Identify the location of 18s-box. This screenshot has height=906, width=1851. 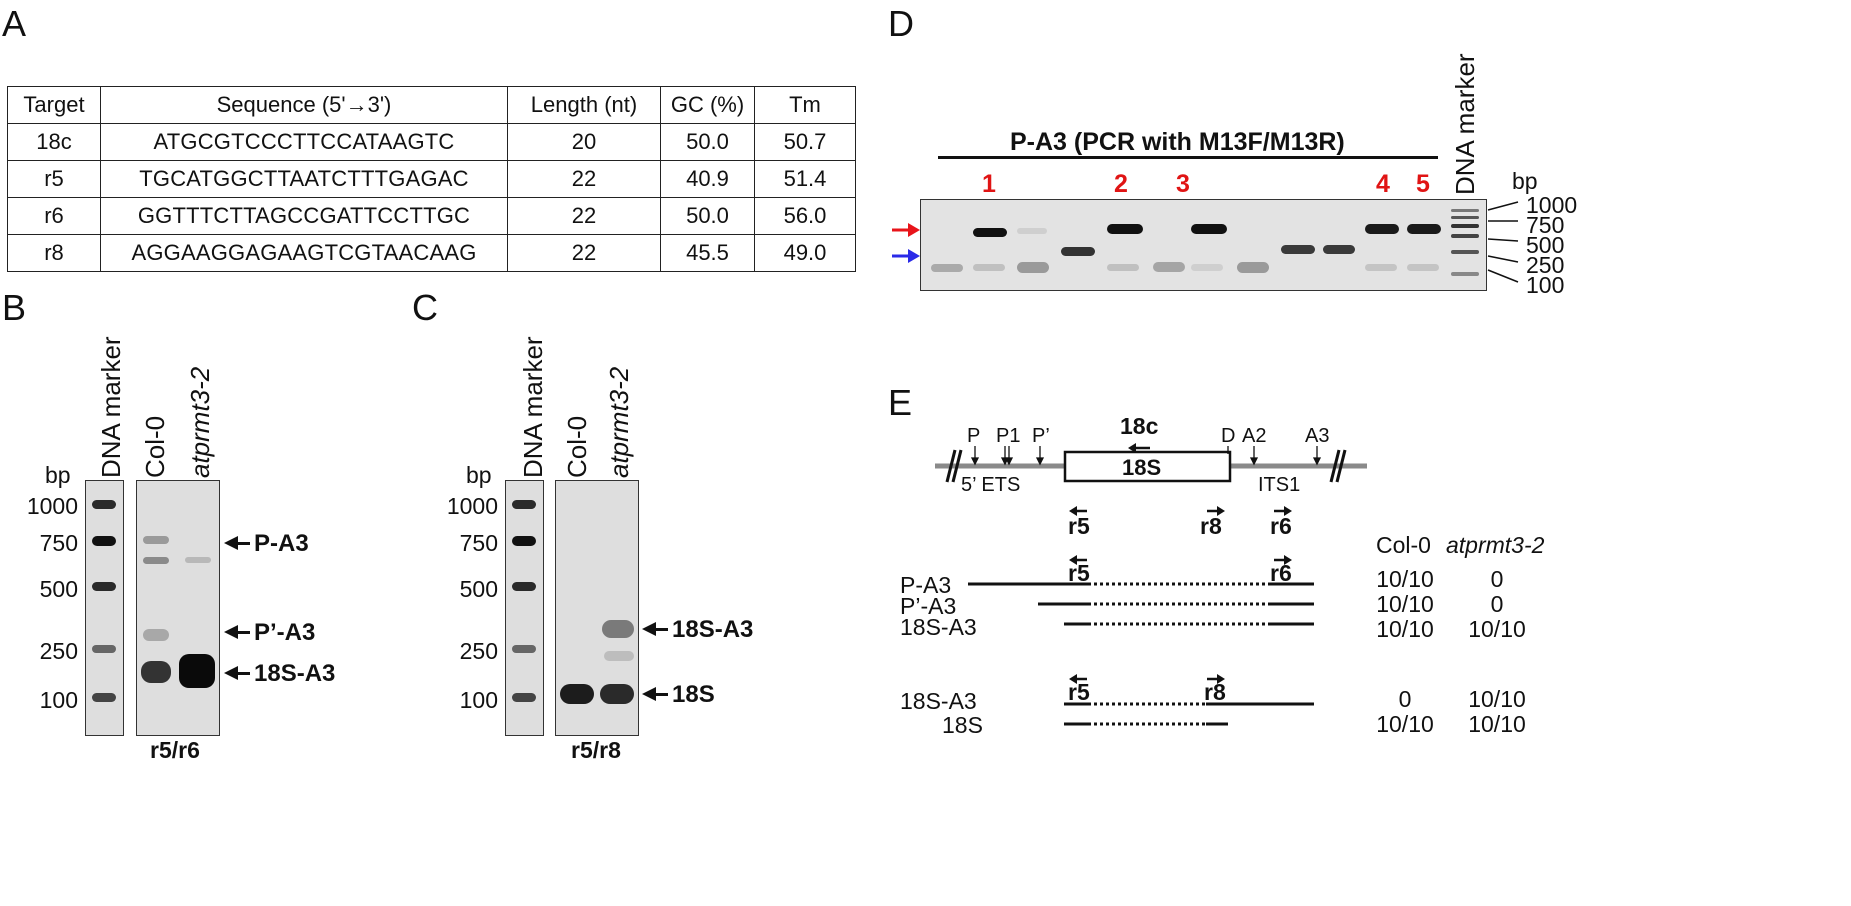
(1147, 466).